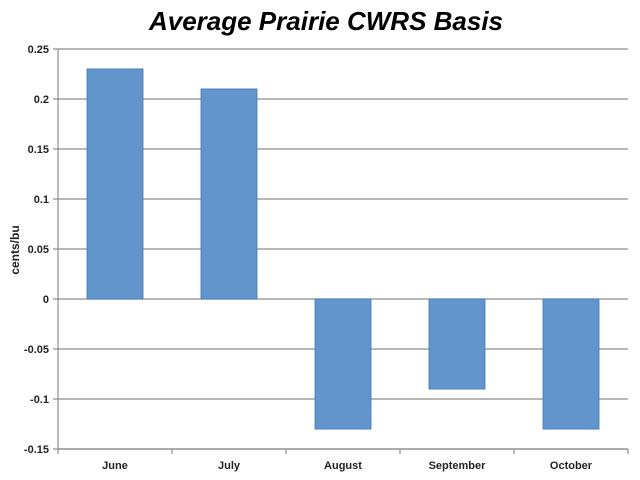 Image resolution: width=640 pixels, height=480 pixels. What do you see at coordinates (343, 466) in the screenshot?
I see `x-tick-label: August` at bounding box center [343, 466].